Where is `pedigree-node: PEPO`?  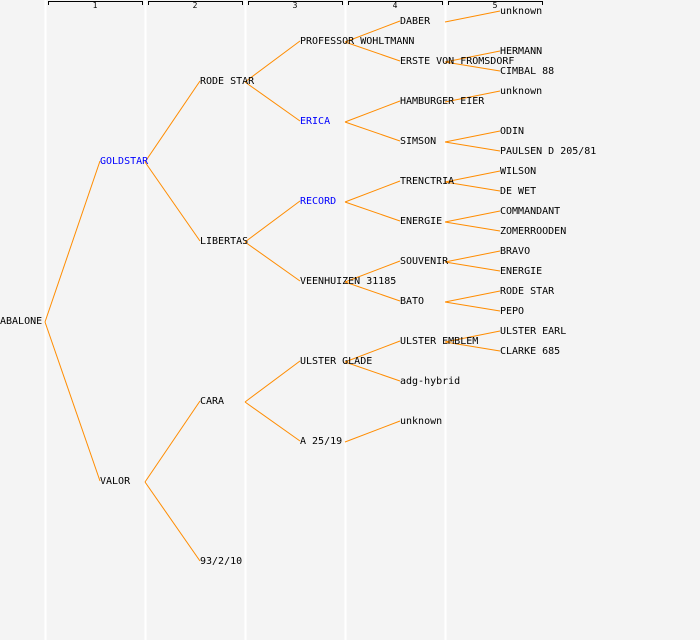
pedigree-node: PEPO is located at coordinates (512, 311).